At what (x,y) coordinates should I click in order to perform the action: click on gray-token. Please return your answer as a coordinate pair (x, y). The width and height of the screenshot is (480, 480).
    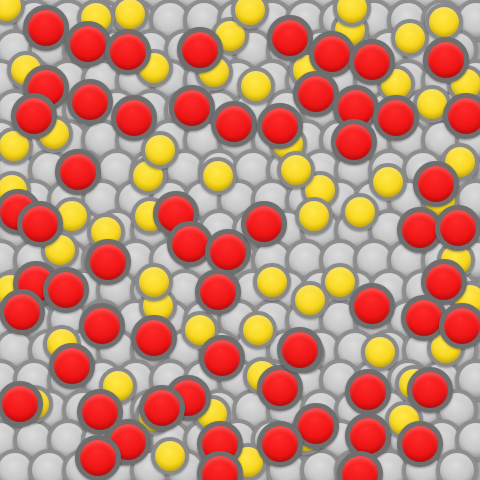
    Looking at the image, I should click on (457, 464).